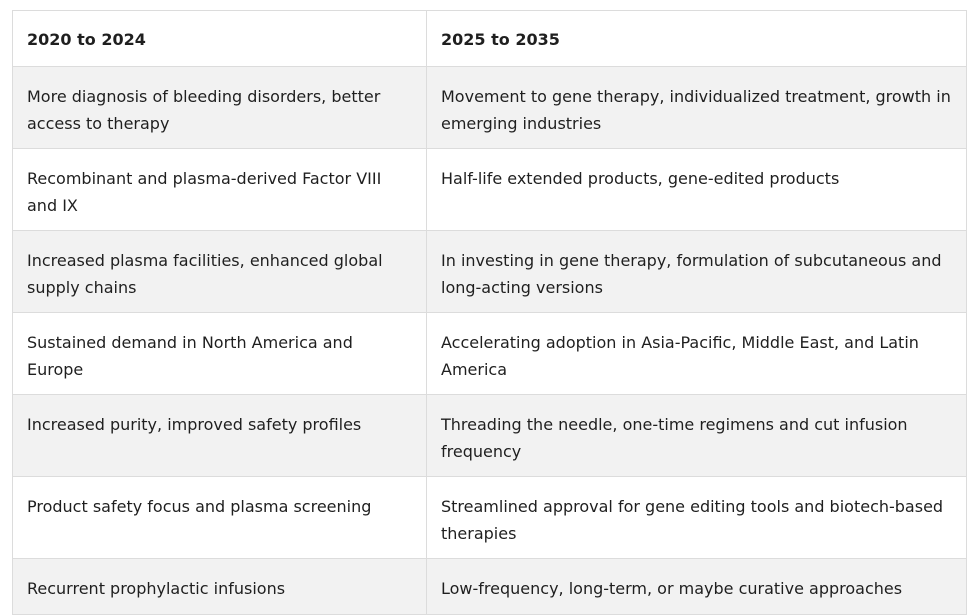 Image resolution: width=971 pixels, height=615 pixels. I want to click on header-2025-2035: 2025 to 2035, so click(696, 38).